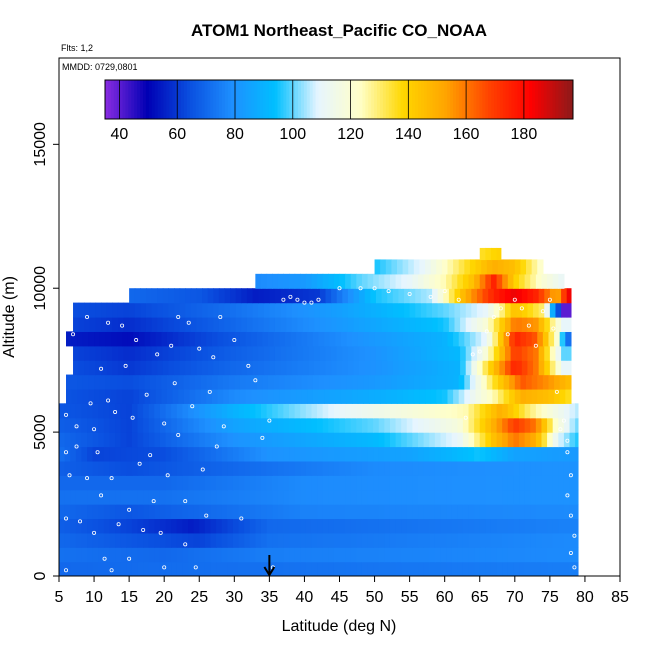  Describe the element at coordinates (292, 134) in the screenshot. I see `colorbar-tick-label: 100` at that location.